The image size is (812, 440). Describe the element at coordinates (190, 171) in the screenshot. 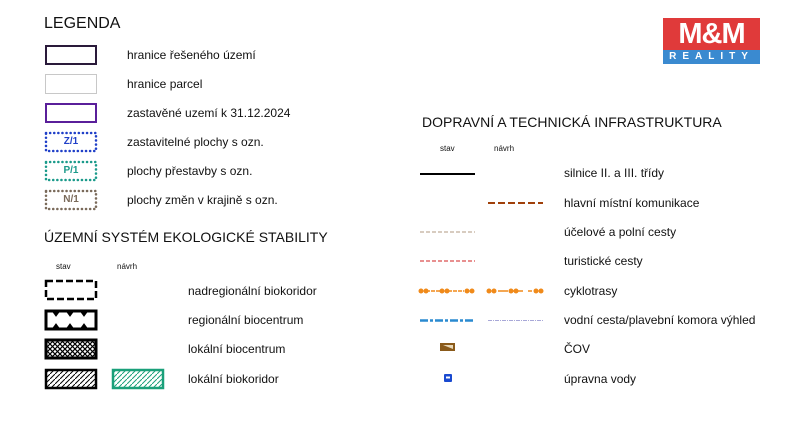

I see `legend-label: plochy přestavby s ozn.` at that location.